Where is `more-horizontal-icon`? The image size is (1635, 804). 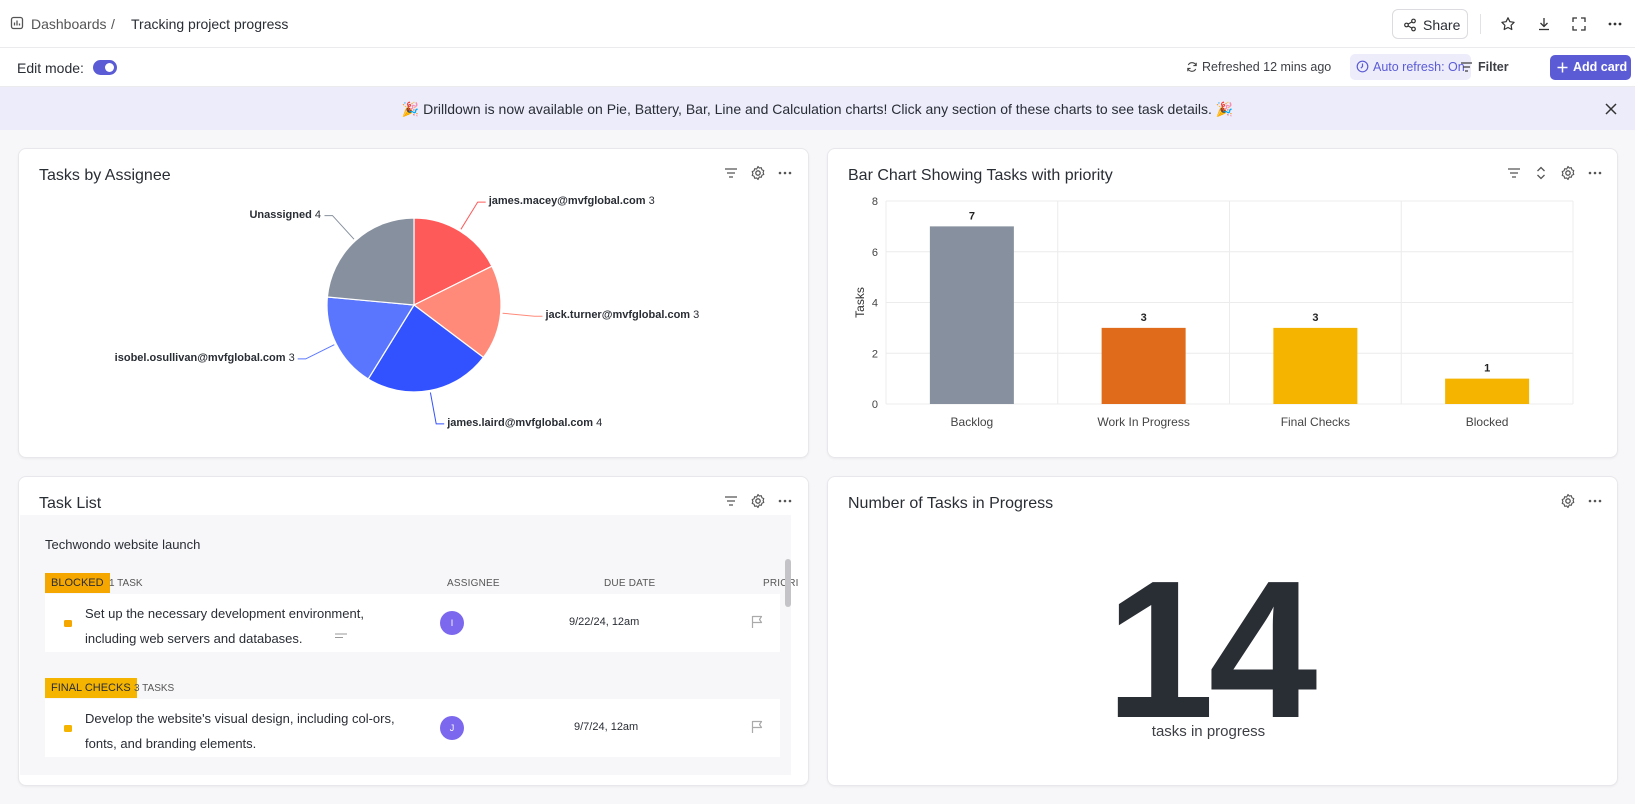
more-horizontal-icon is located at coordinates (1615, 24).